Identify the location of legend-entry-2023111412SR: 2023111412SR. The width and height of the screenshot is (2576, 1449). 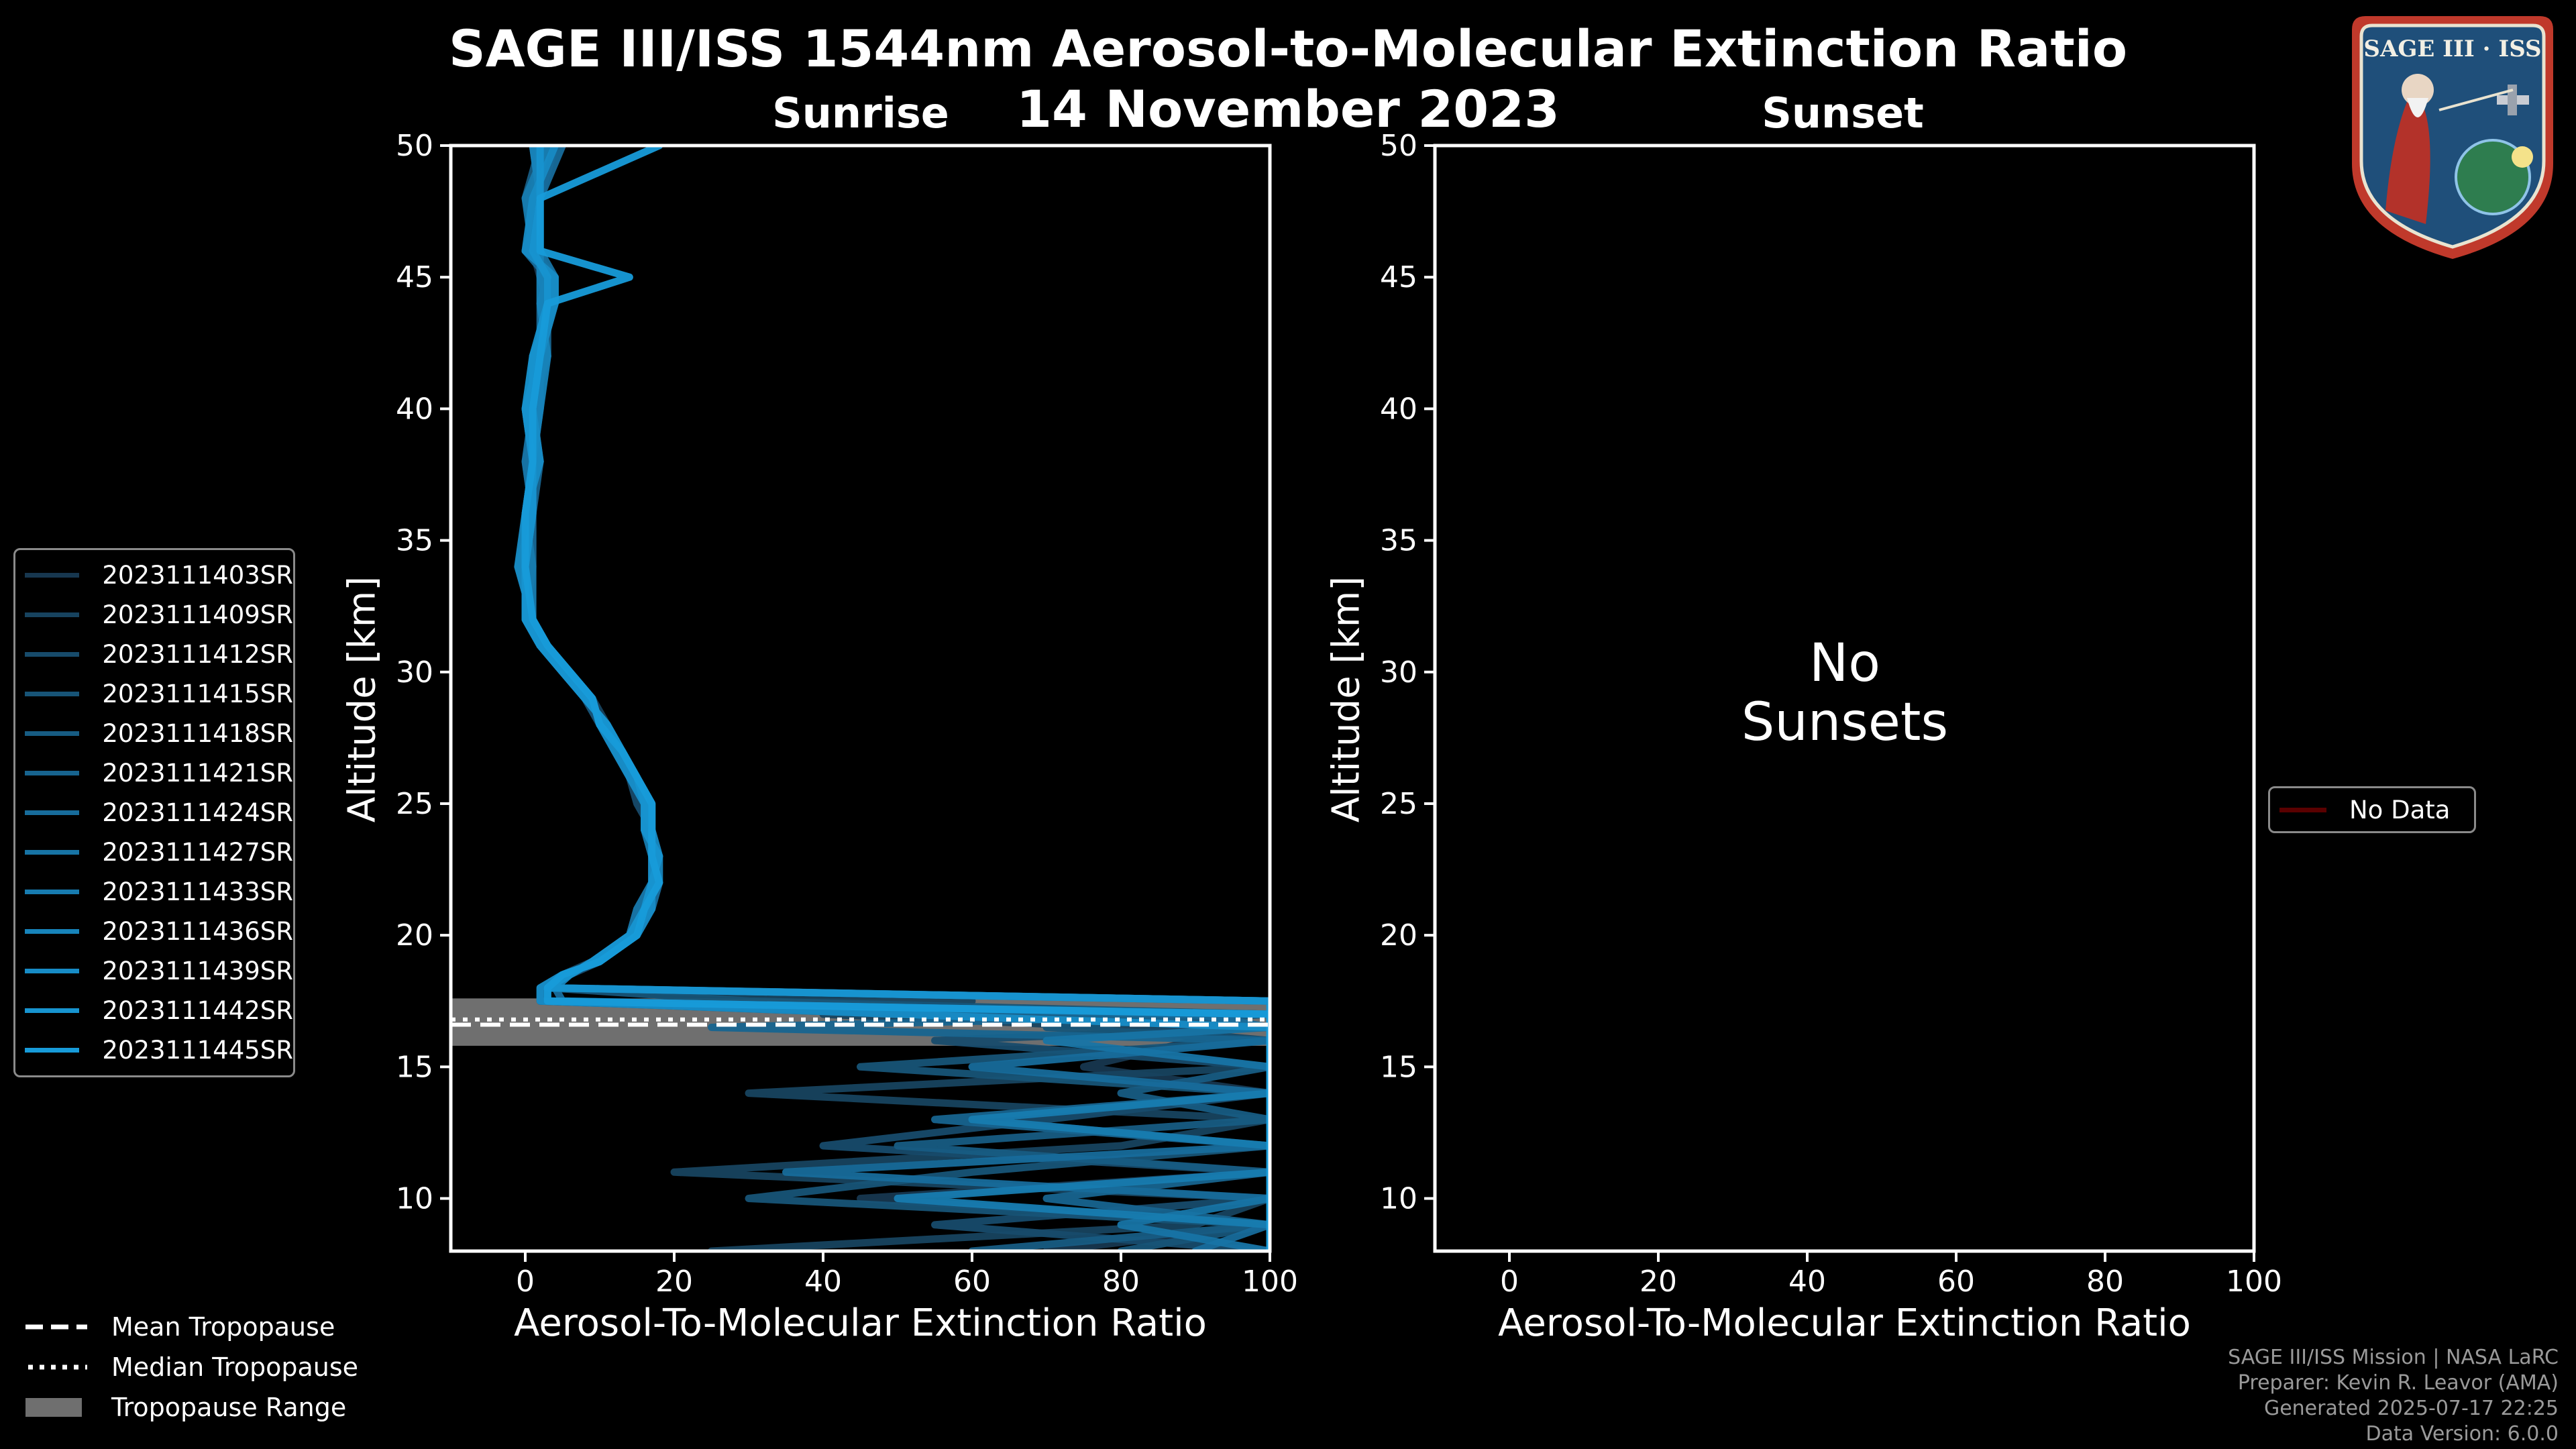
(154, 654).